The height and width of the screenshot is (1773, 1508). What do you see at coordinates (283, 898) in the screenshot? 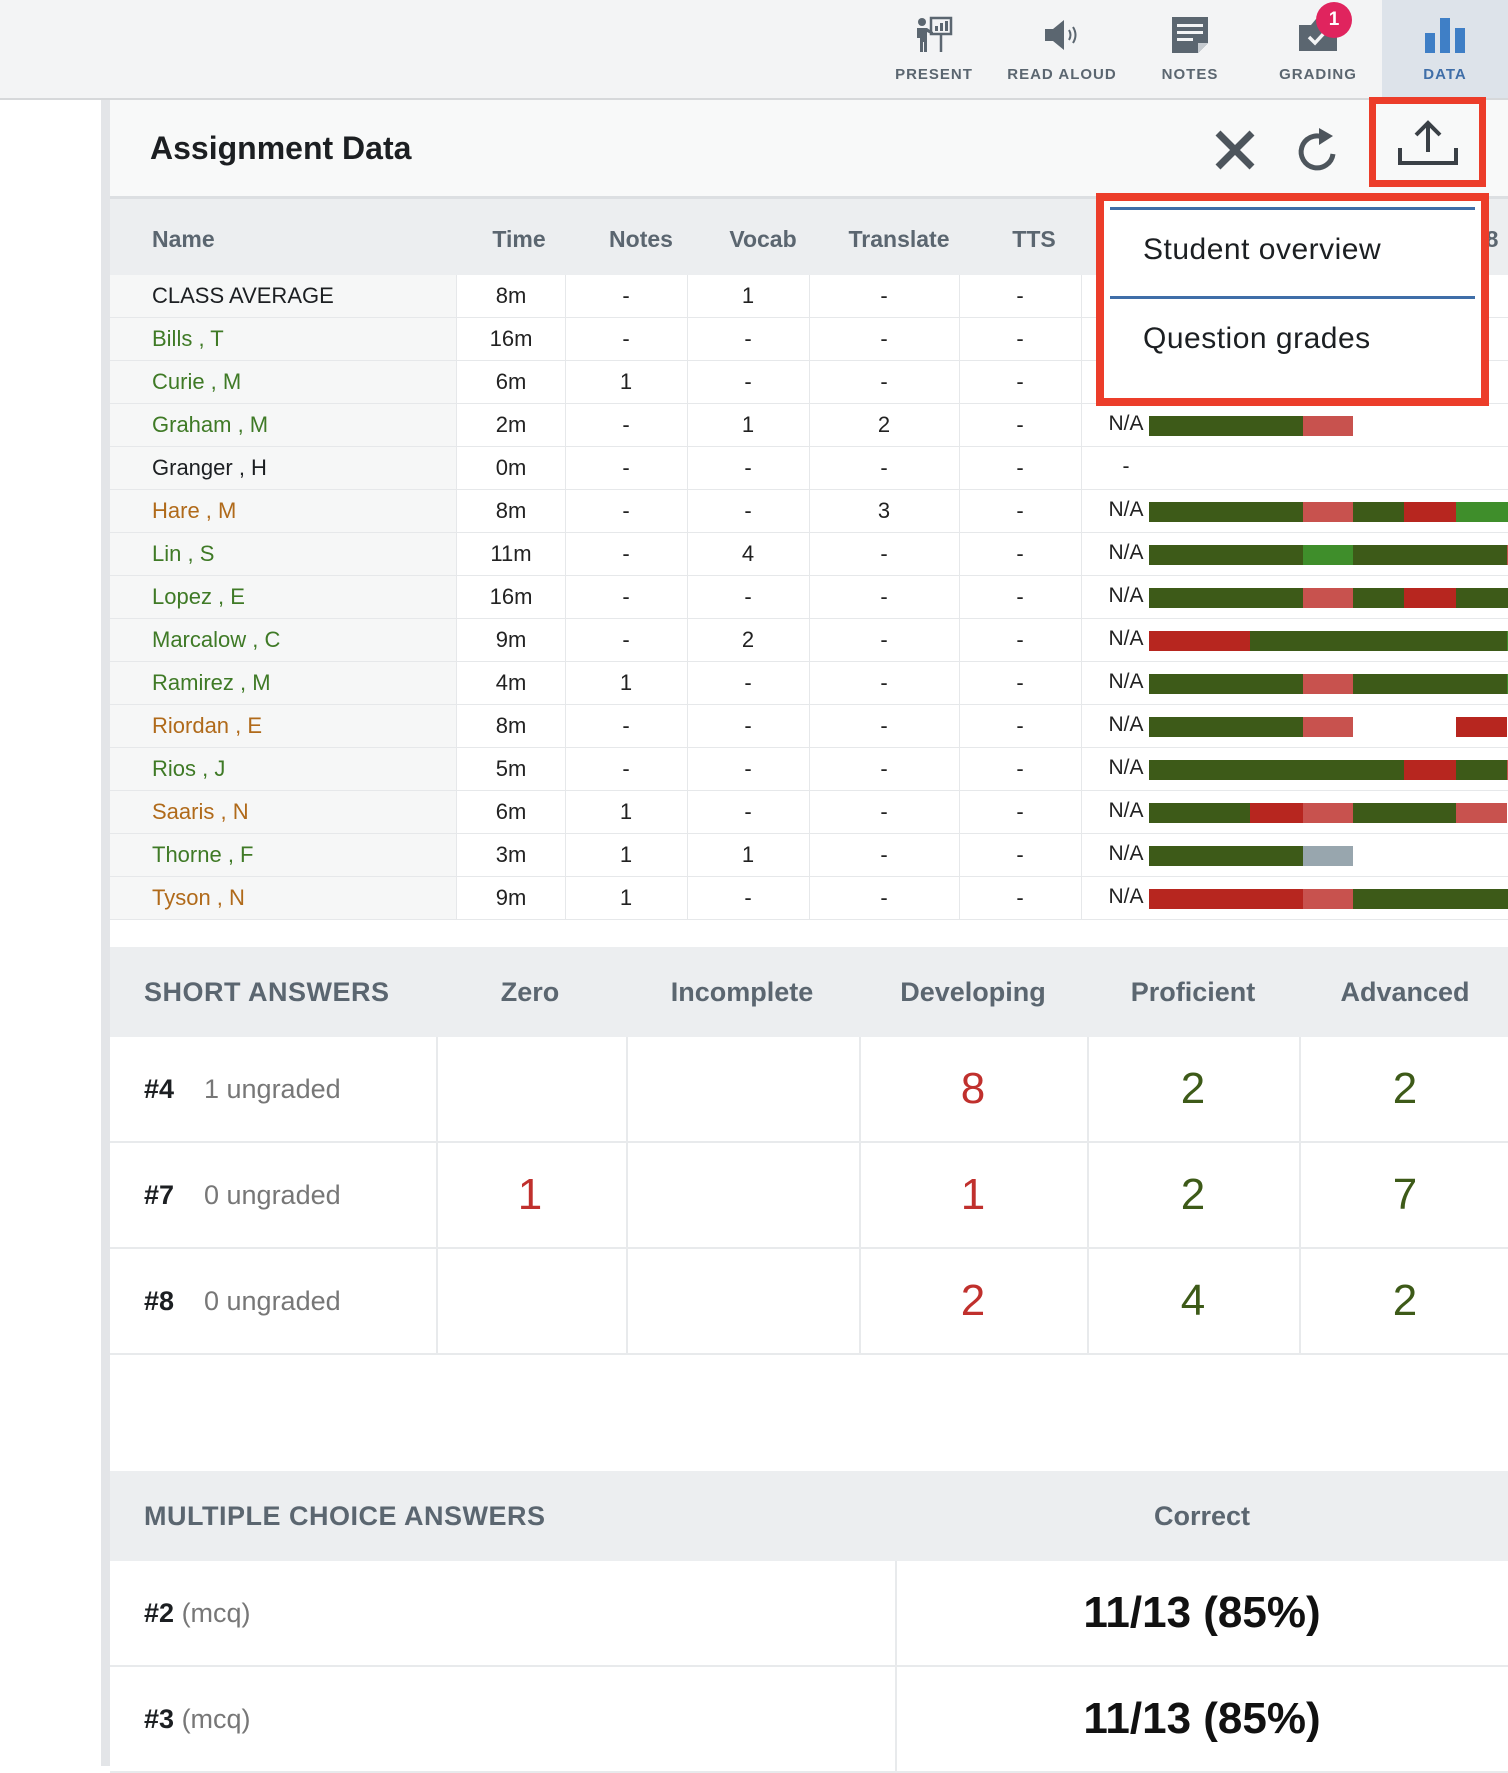
I see `student-name: Tyson , N` at bounding box center [283, 898].